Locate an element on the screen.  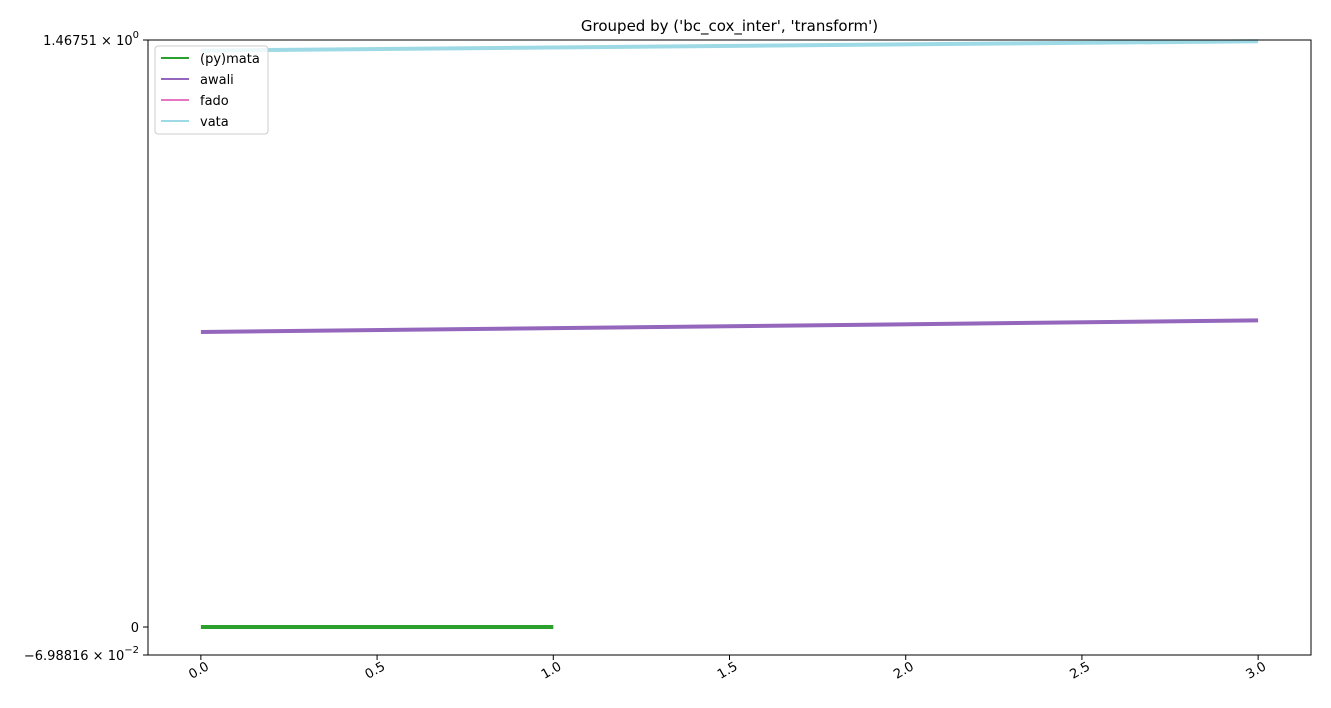
legend-label-fado: fado is located at coordinates (214, 101).